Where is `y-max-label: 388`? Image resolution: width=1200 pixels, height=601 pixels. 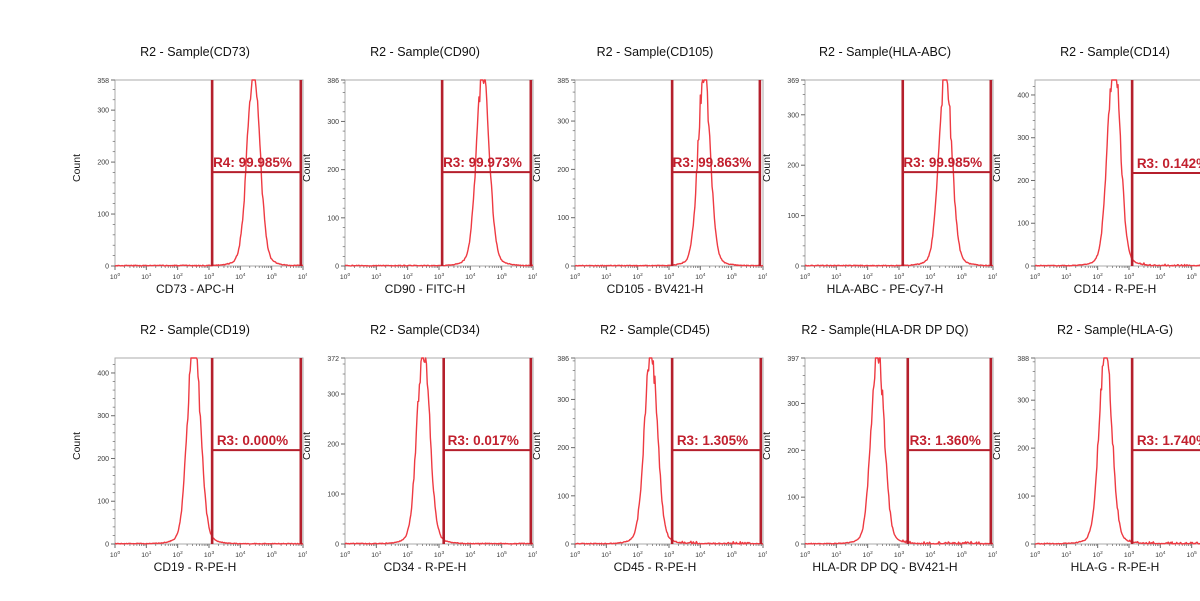
y-max-label: 388 is located at coordinates (1023, 359).